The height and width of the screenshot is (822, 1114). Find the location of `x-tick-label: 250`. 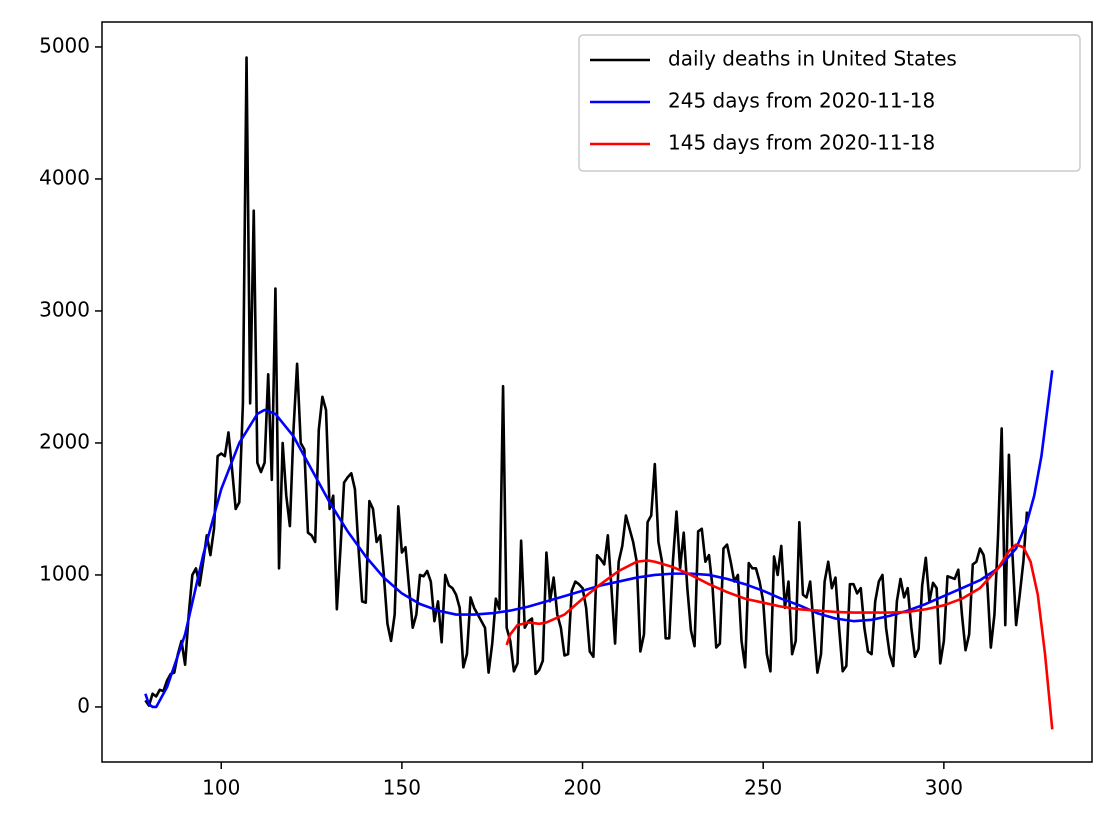

x-tick-label: 250 is located at coordinates (763, 788).